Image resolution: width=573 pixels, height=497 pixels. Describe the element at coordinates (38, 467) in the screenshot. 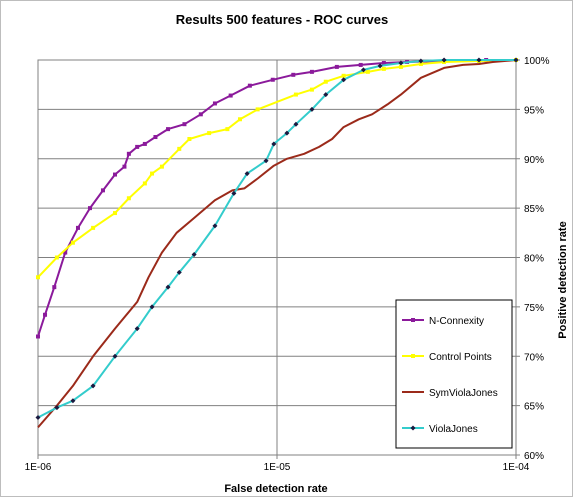

I see `x-tick-label-0: 1E-06` at that location.